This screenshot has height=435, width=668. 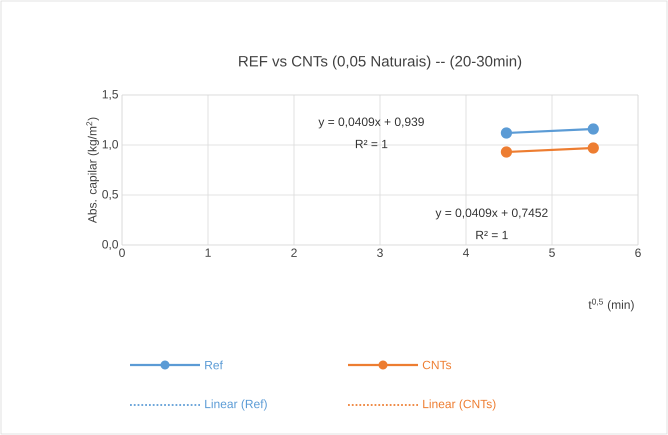 What do you see at coordinates (552, 252) in the screenshot?
I see `x-tick-label: 5` at bounding box center [552, 252].